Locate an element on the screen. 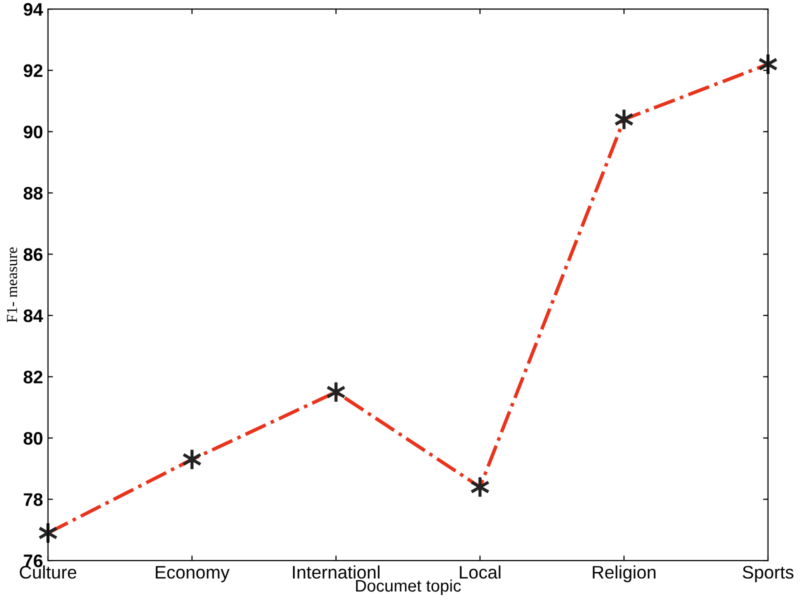 The width and height of the screenshot is (800, 606). y-tick-label: 86 is located at coordinates (33, 254).